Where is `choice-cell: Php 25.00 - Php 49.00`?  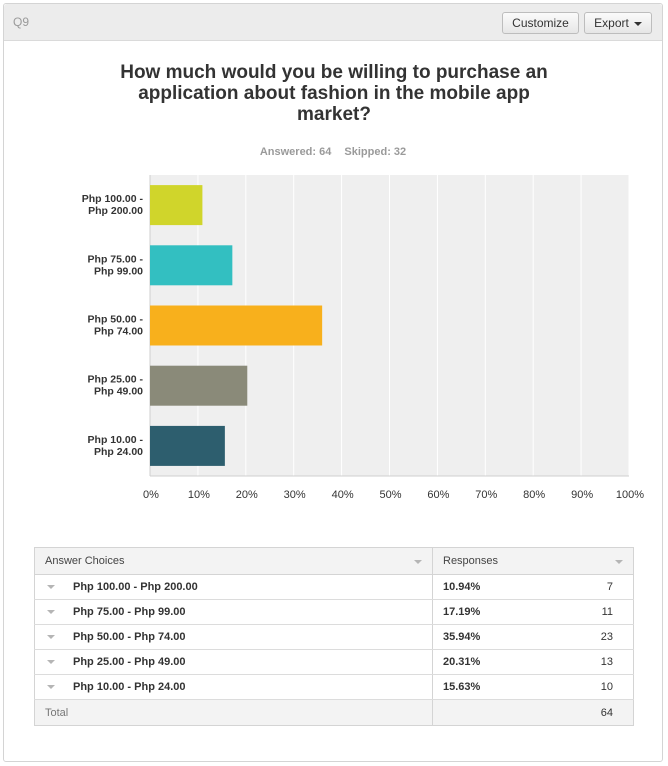
choice-cell: Php 25.00 - Php 49.00 is located at coordinates (233, 662).